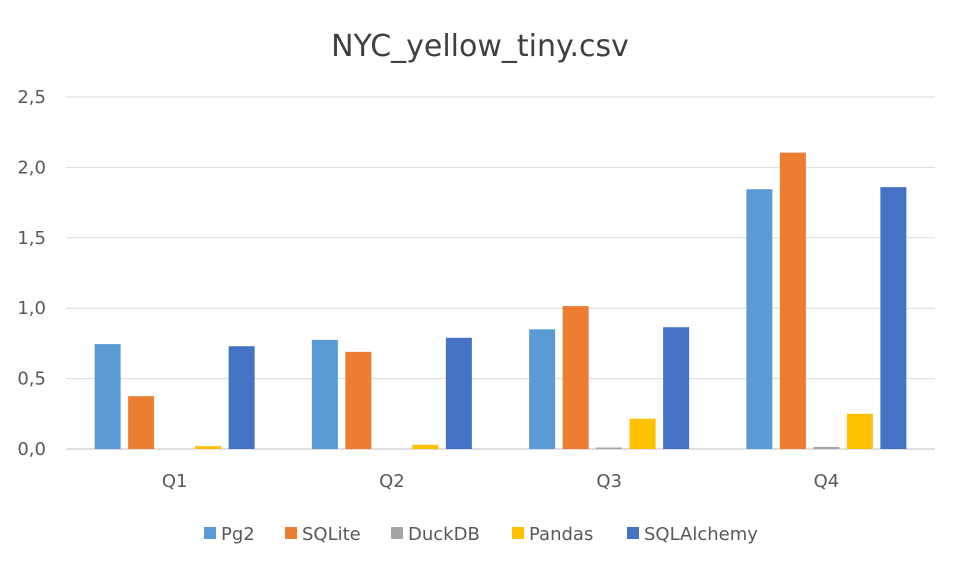 Image resolution: width=960 pixels, height=571 pixels. Describe the element at coordinates (642, 433) in the screenshot. I see `bar-pandas-q3` at that location.